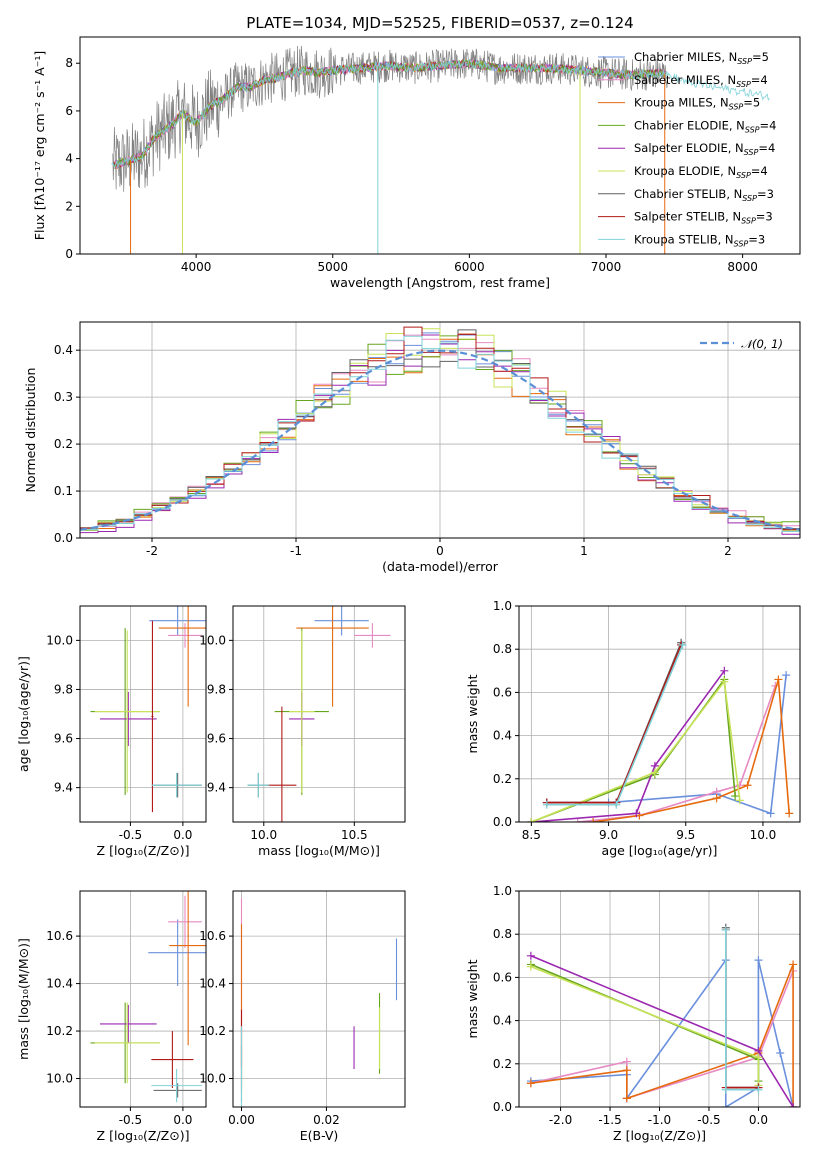  I want to click on legend-name: Kroupa ELODIE, N, so click(685, 171).